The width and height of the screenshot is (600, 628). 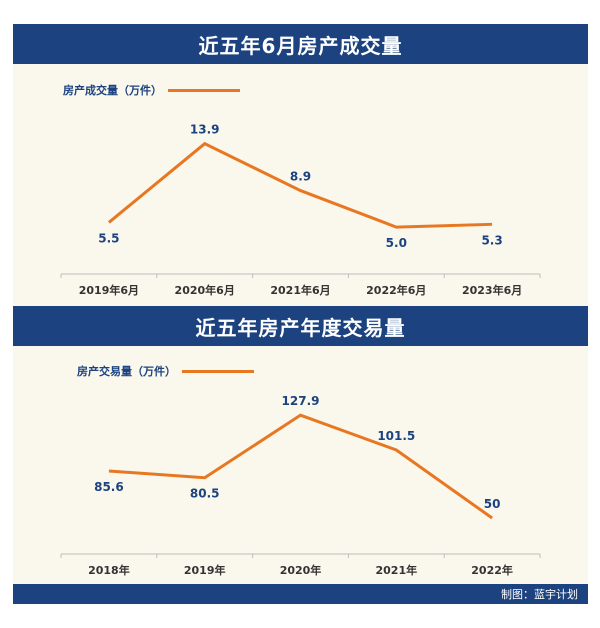 I want to click on chart-title-annual: 近五年房产年度交易量, so click(x=300, y=326).